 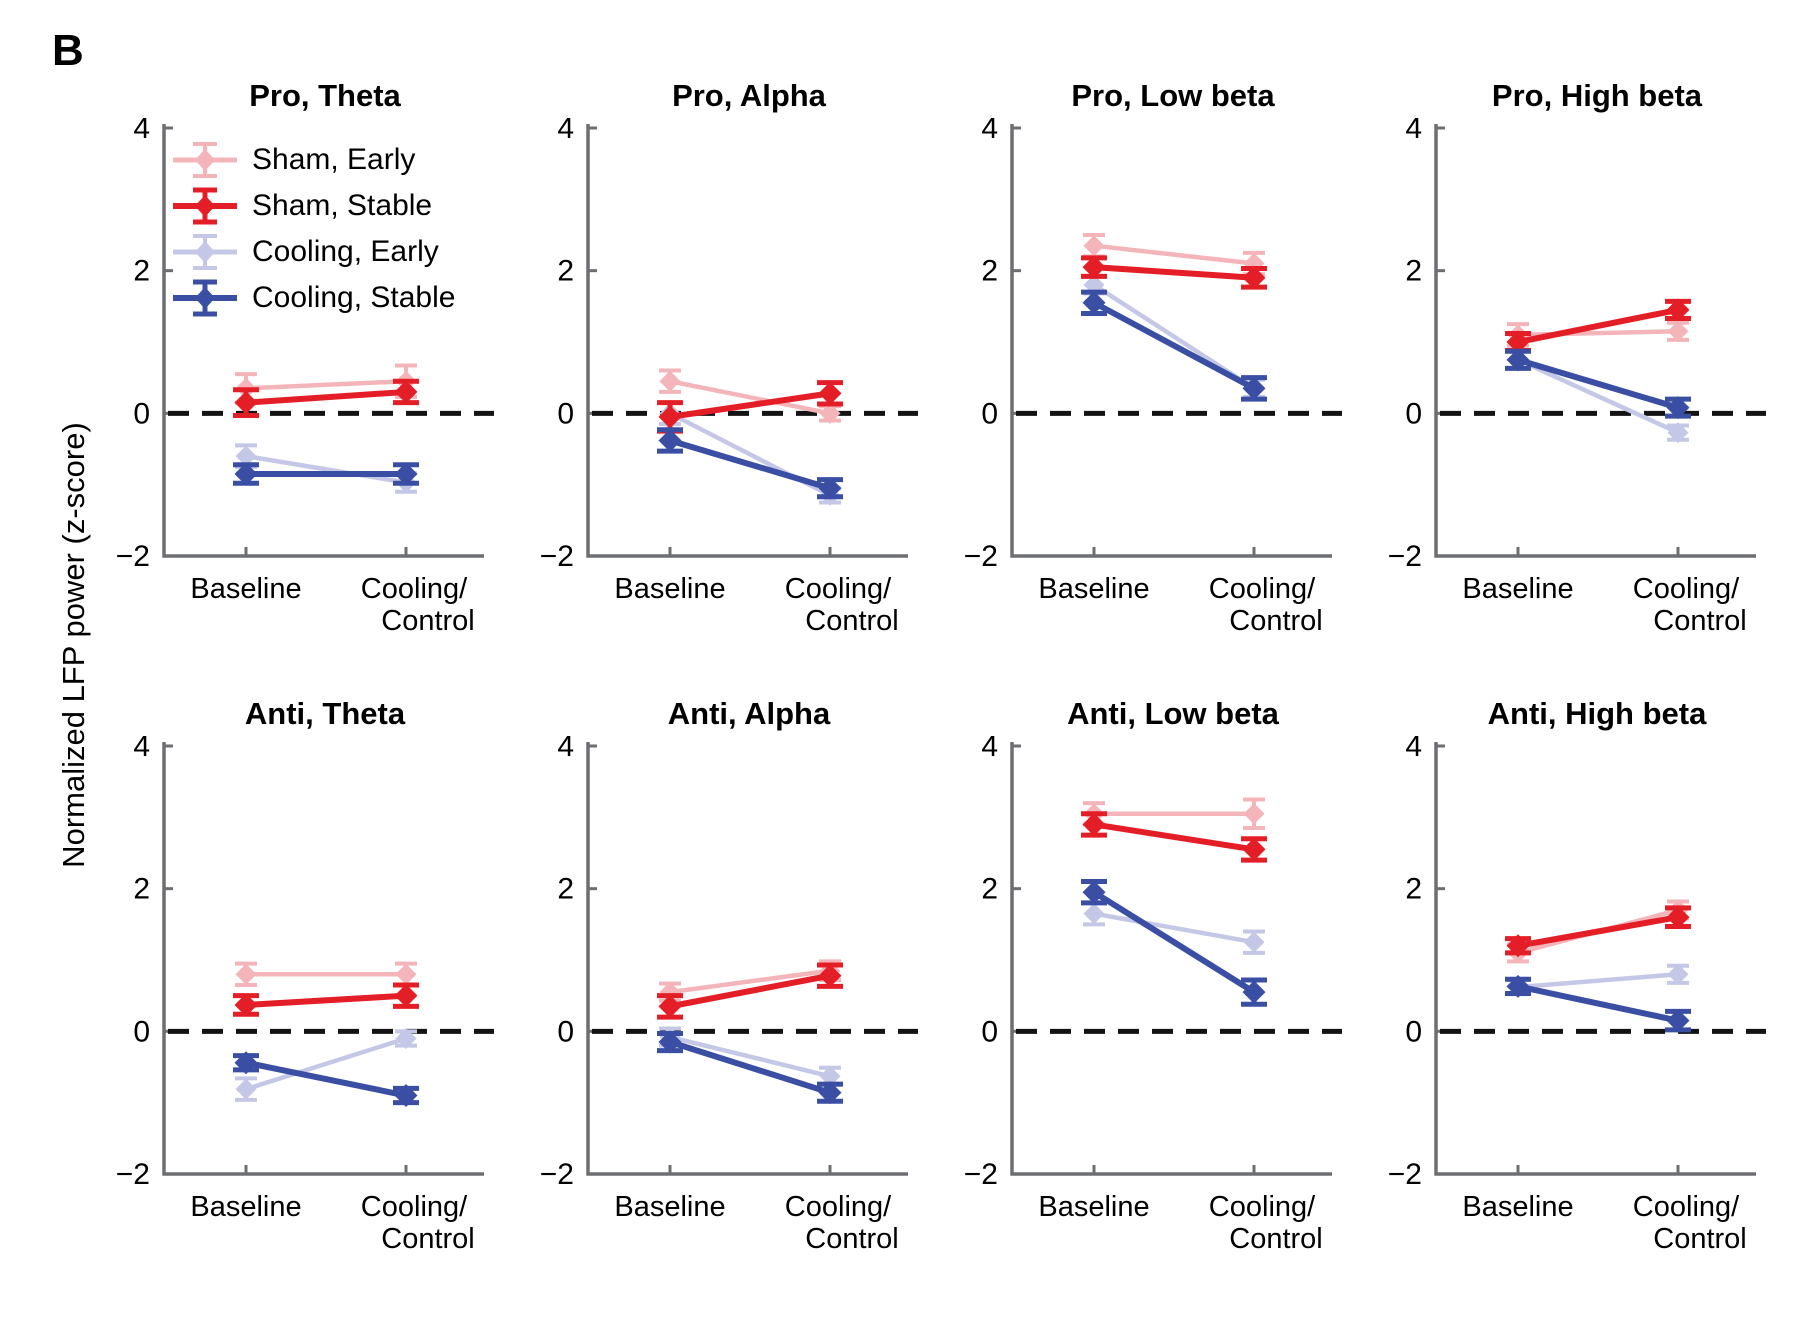 I want to click on plot-anti-low-beta: 4 2 0 −2 Baseline Cooling/Control, so click(x=1153, y=995).